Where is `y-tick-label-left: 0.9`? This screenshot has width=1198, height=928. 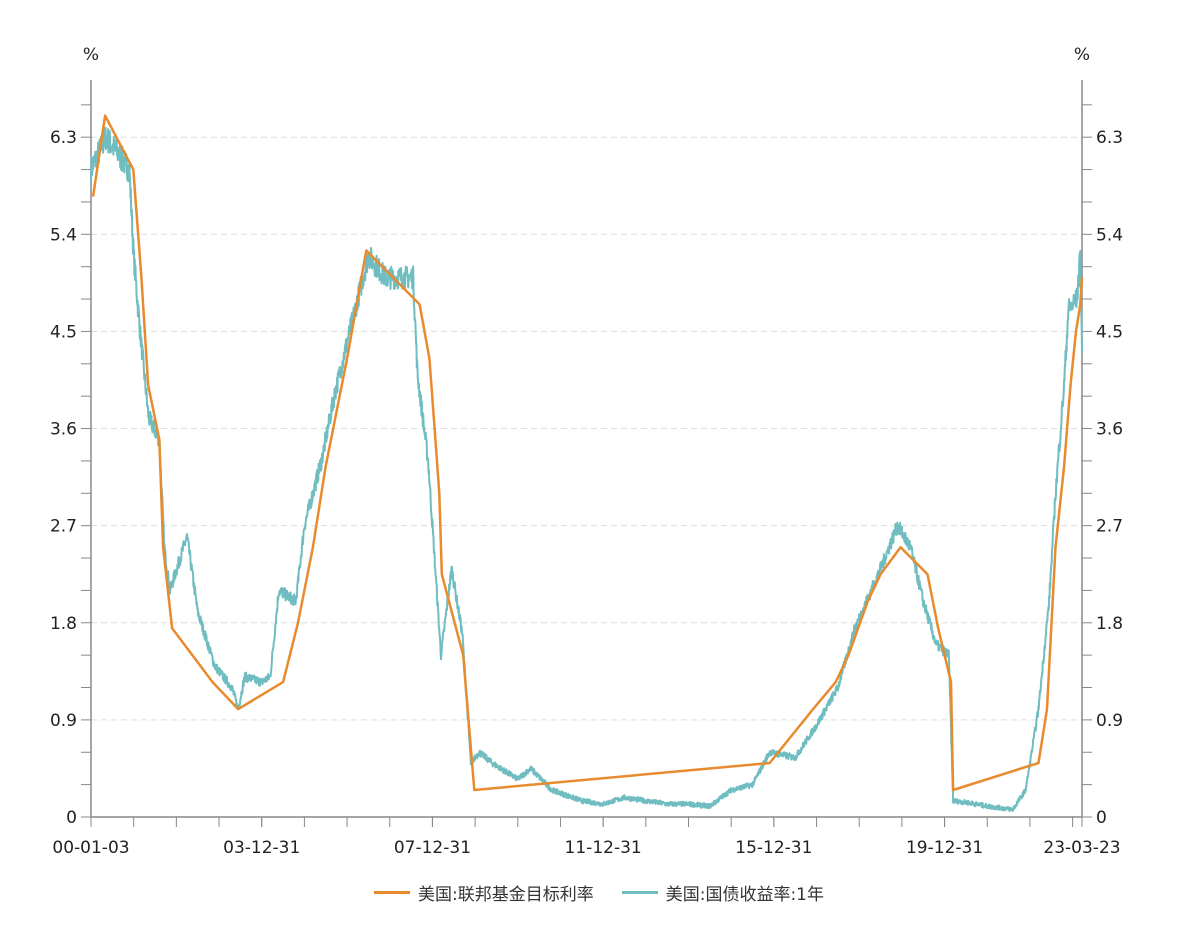
y-tick-label-left: 0.9 is located at coordinates (63, 721).